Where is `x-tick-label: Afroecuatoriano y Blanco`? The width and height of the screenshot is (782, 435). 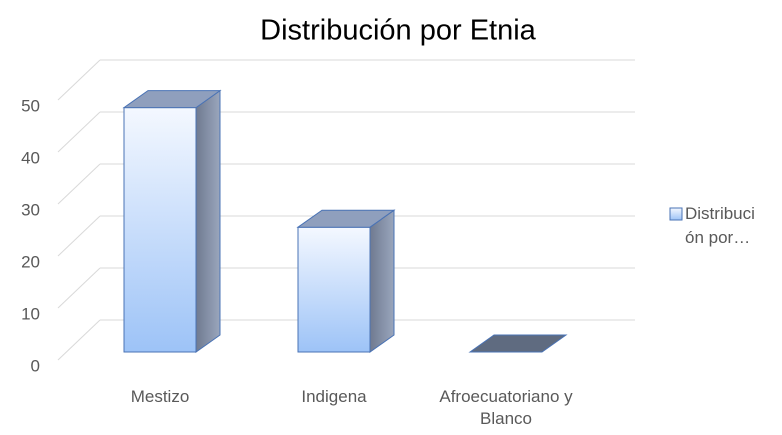 x-tick-label: Afroecuatoriano y Blanco is located at coordinates (506, 407).